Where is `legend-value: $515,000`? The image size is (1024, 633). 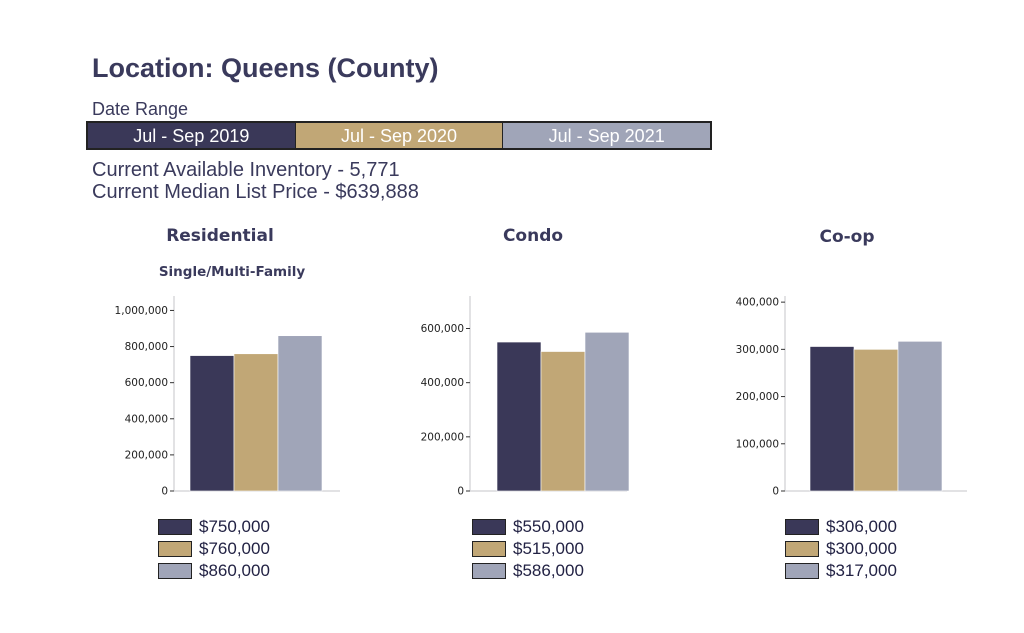
legend-value: $515,000 is located at coordinates (548, 548).